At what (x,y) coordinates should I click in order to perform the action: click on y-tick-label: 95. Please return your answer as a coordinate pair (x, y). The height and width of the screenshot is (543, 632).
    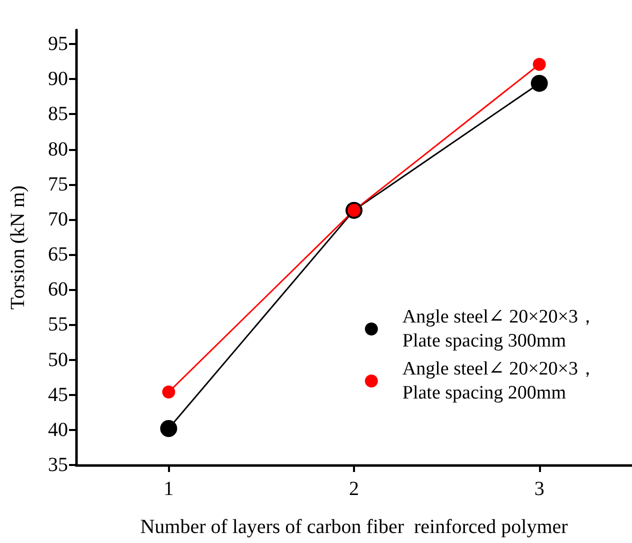
    Looking at the image, I should click on (58, 44).